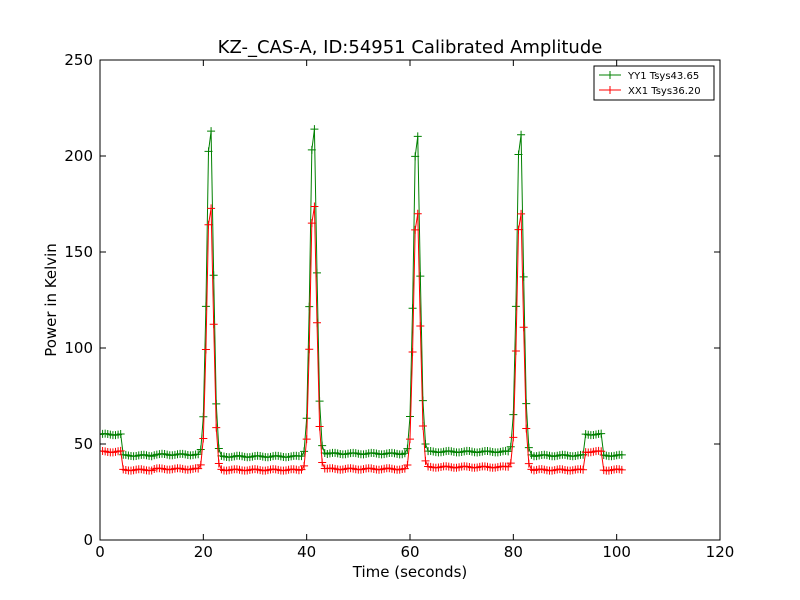 The height and width of the screenshot is (600, 800). Describe the element at coordinates (513, 552) in the screenshot. I see `x-tick-label-4: 80` at that location.